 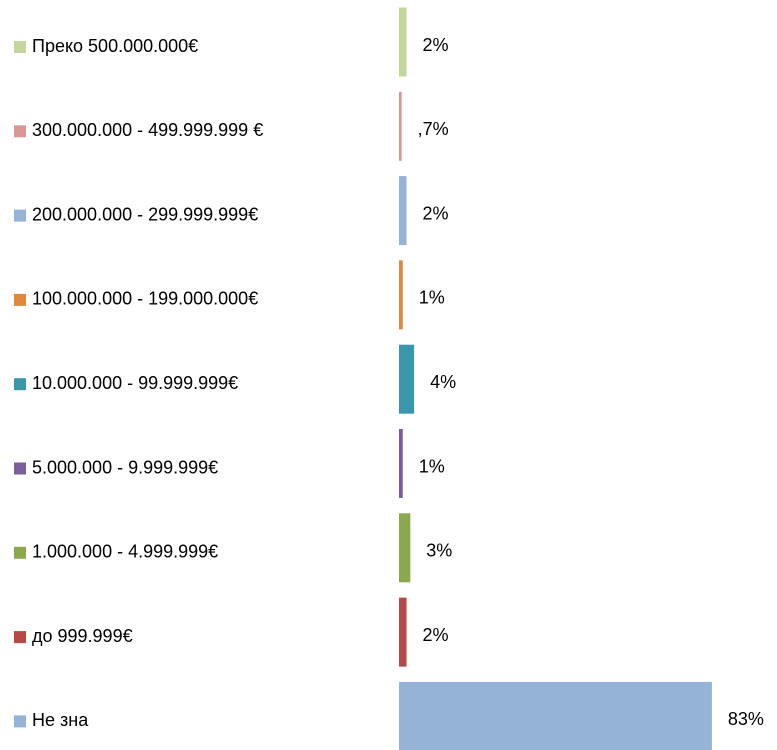 I want to click on category-label: 200.000.000 - 299.999.999€, so click(x=145, y=214).